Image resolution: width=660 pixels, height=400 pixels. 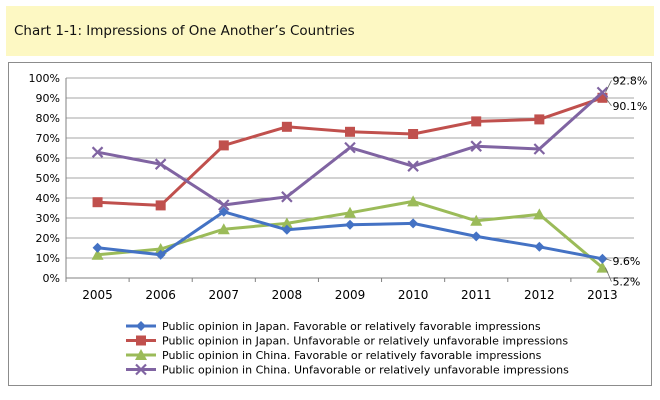 I want to click on y-tick-label: 90%, so click(x=48, y=98).